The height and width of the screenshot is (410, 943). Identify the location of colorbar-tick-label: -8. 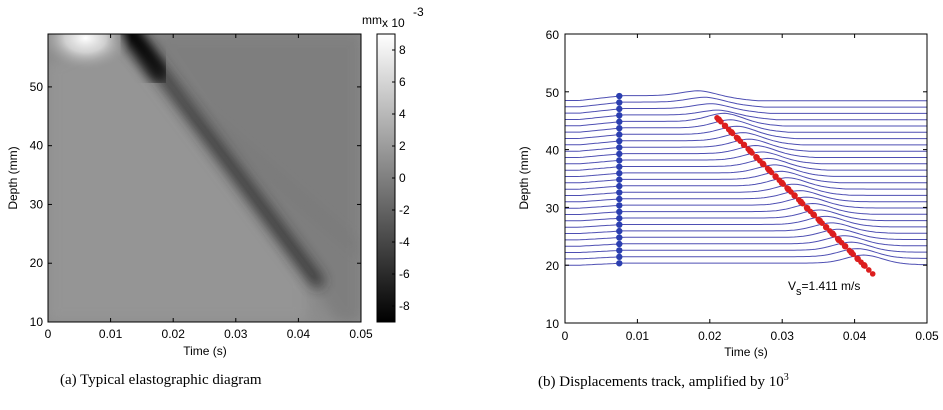
(404, 306).